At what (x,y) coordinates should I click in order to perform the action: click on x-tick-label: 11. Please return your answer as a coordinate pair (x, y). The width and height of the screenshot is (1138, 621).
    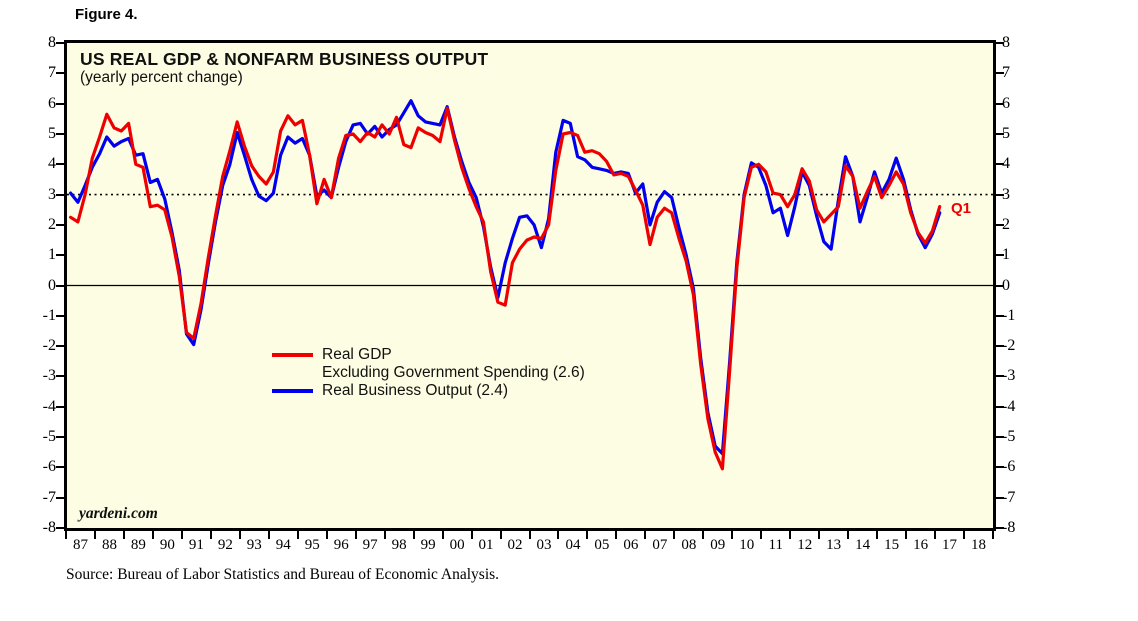
    Looking at the image, I should click on (775, 545).